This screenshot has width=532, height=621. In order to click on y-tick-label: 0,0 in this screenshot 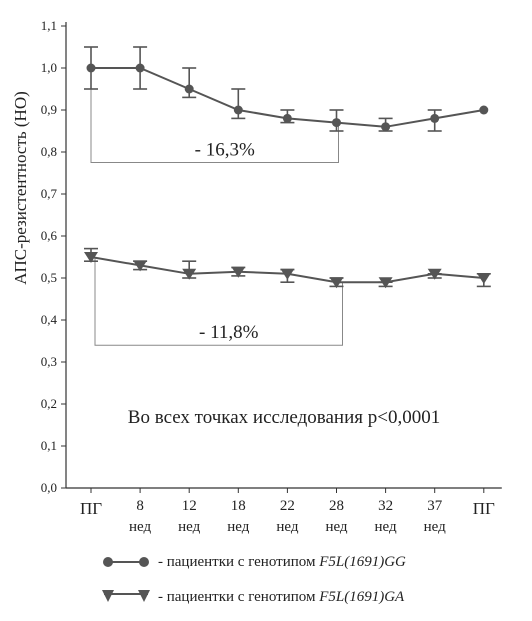, I will do `click(49, 487)`.